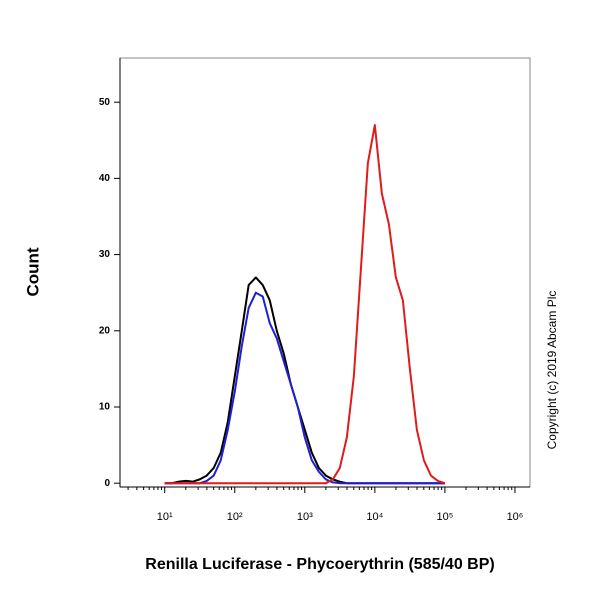  What do you see at coordinates (105, 407) in the screenshot?
I see `y-tick-label: 10` at bounding box center [105, 407].